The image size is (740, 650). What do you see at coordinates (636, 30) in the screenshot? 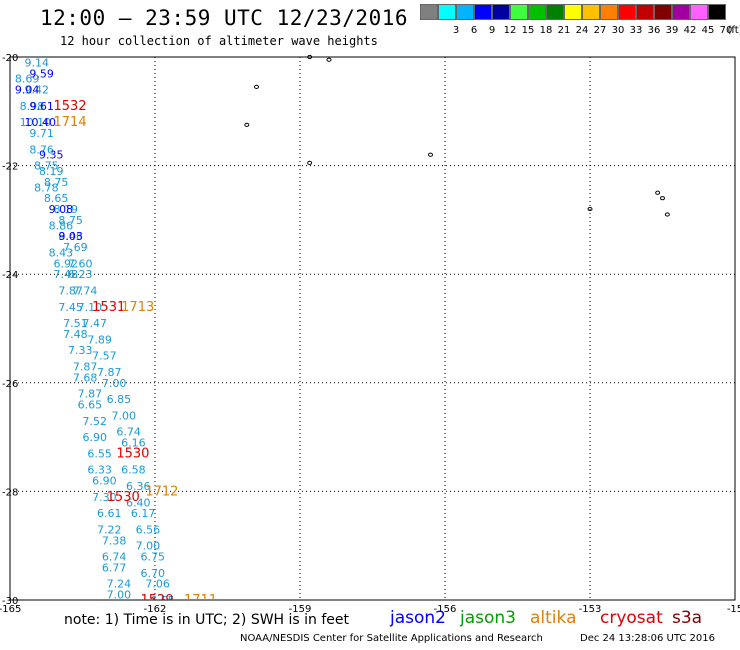
I see `legend-label: 33` at bounding box center [636, 30].